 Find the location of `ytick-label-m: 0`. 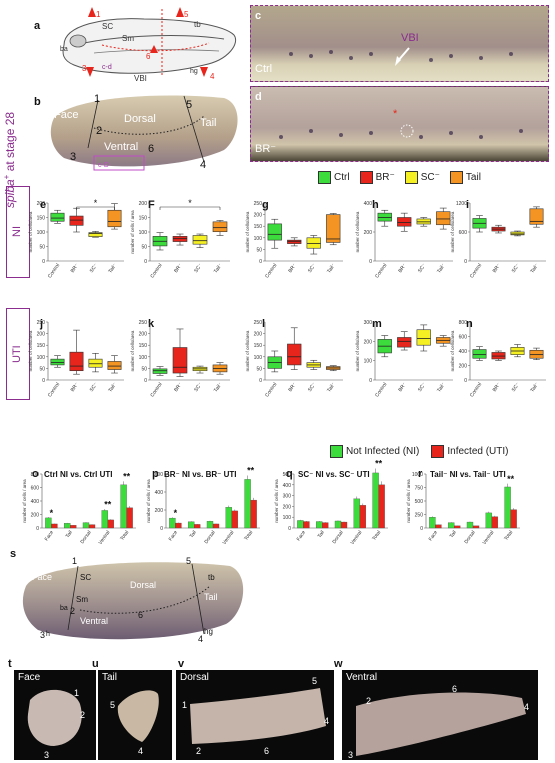

ytick-label-m: 0 is located at coordinates (370, 381).